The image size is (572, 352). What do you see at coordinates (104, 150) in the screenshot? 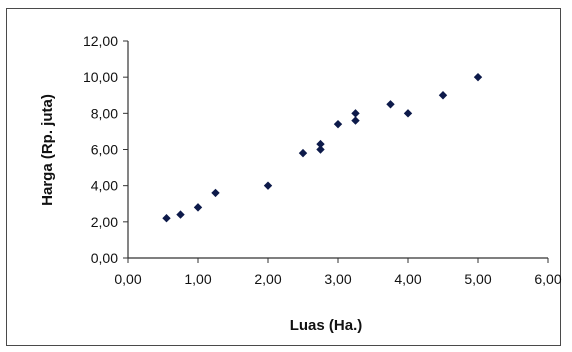
I see `y-tick-label: 6,00` at bounding box center [104, 150].